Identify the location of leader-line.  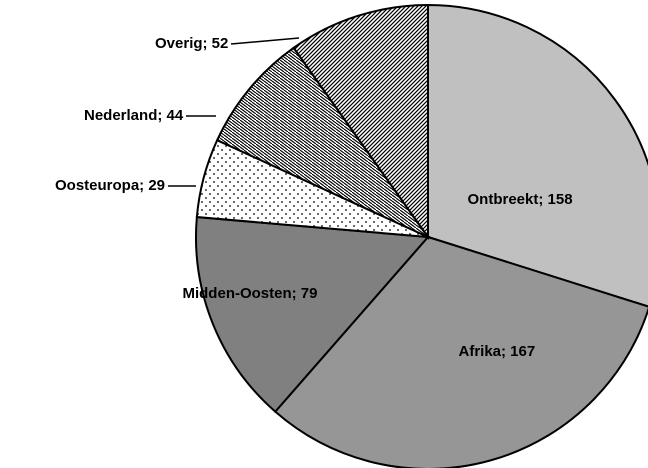
(265, 41).